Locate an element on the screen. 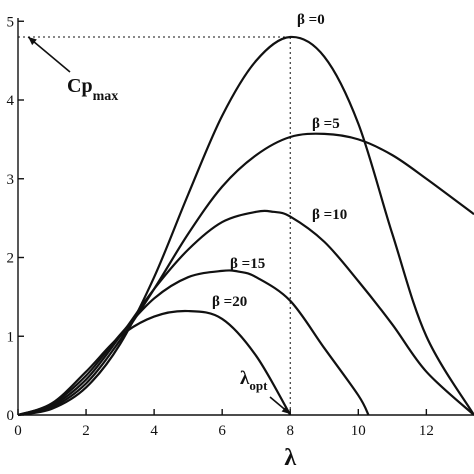 This screenshot has height=474, width=474. y-tick-label: 1 is located at coordinates (11, 337).